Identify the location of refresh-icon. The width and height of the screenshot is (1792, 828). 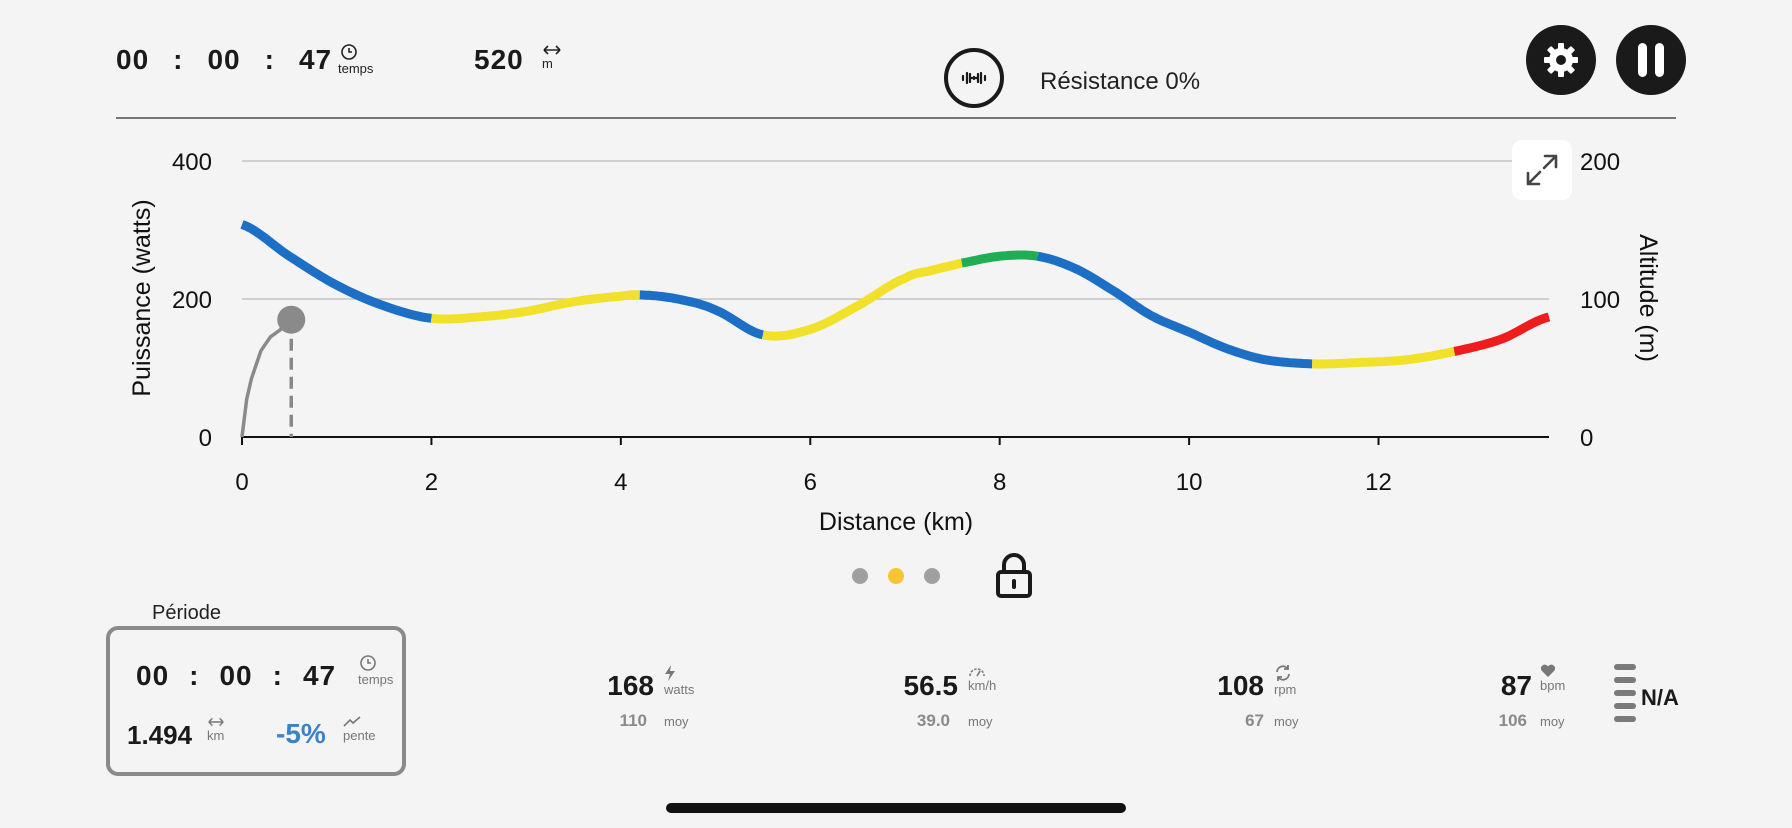
(1283, 673).